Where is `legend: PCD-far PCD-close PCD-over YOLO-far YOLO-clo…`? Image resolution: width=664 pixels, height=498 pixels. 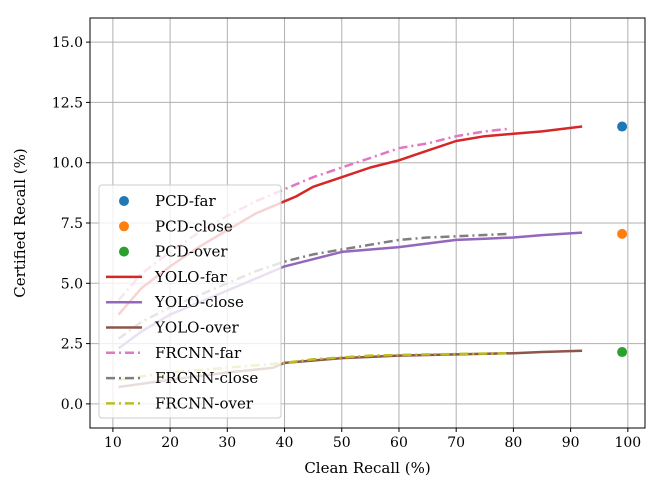
legend: PCD-far PCD-close PCD-over YOLO-far YOLO-clo… is located at coordinates (190, 301).